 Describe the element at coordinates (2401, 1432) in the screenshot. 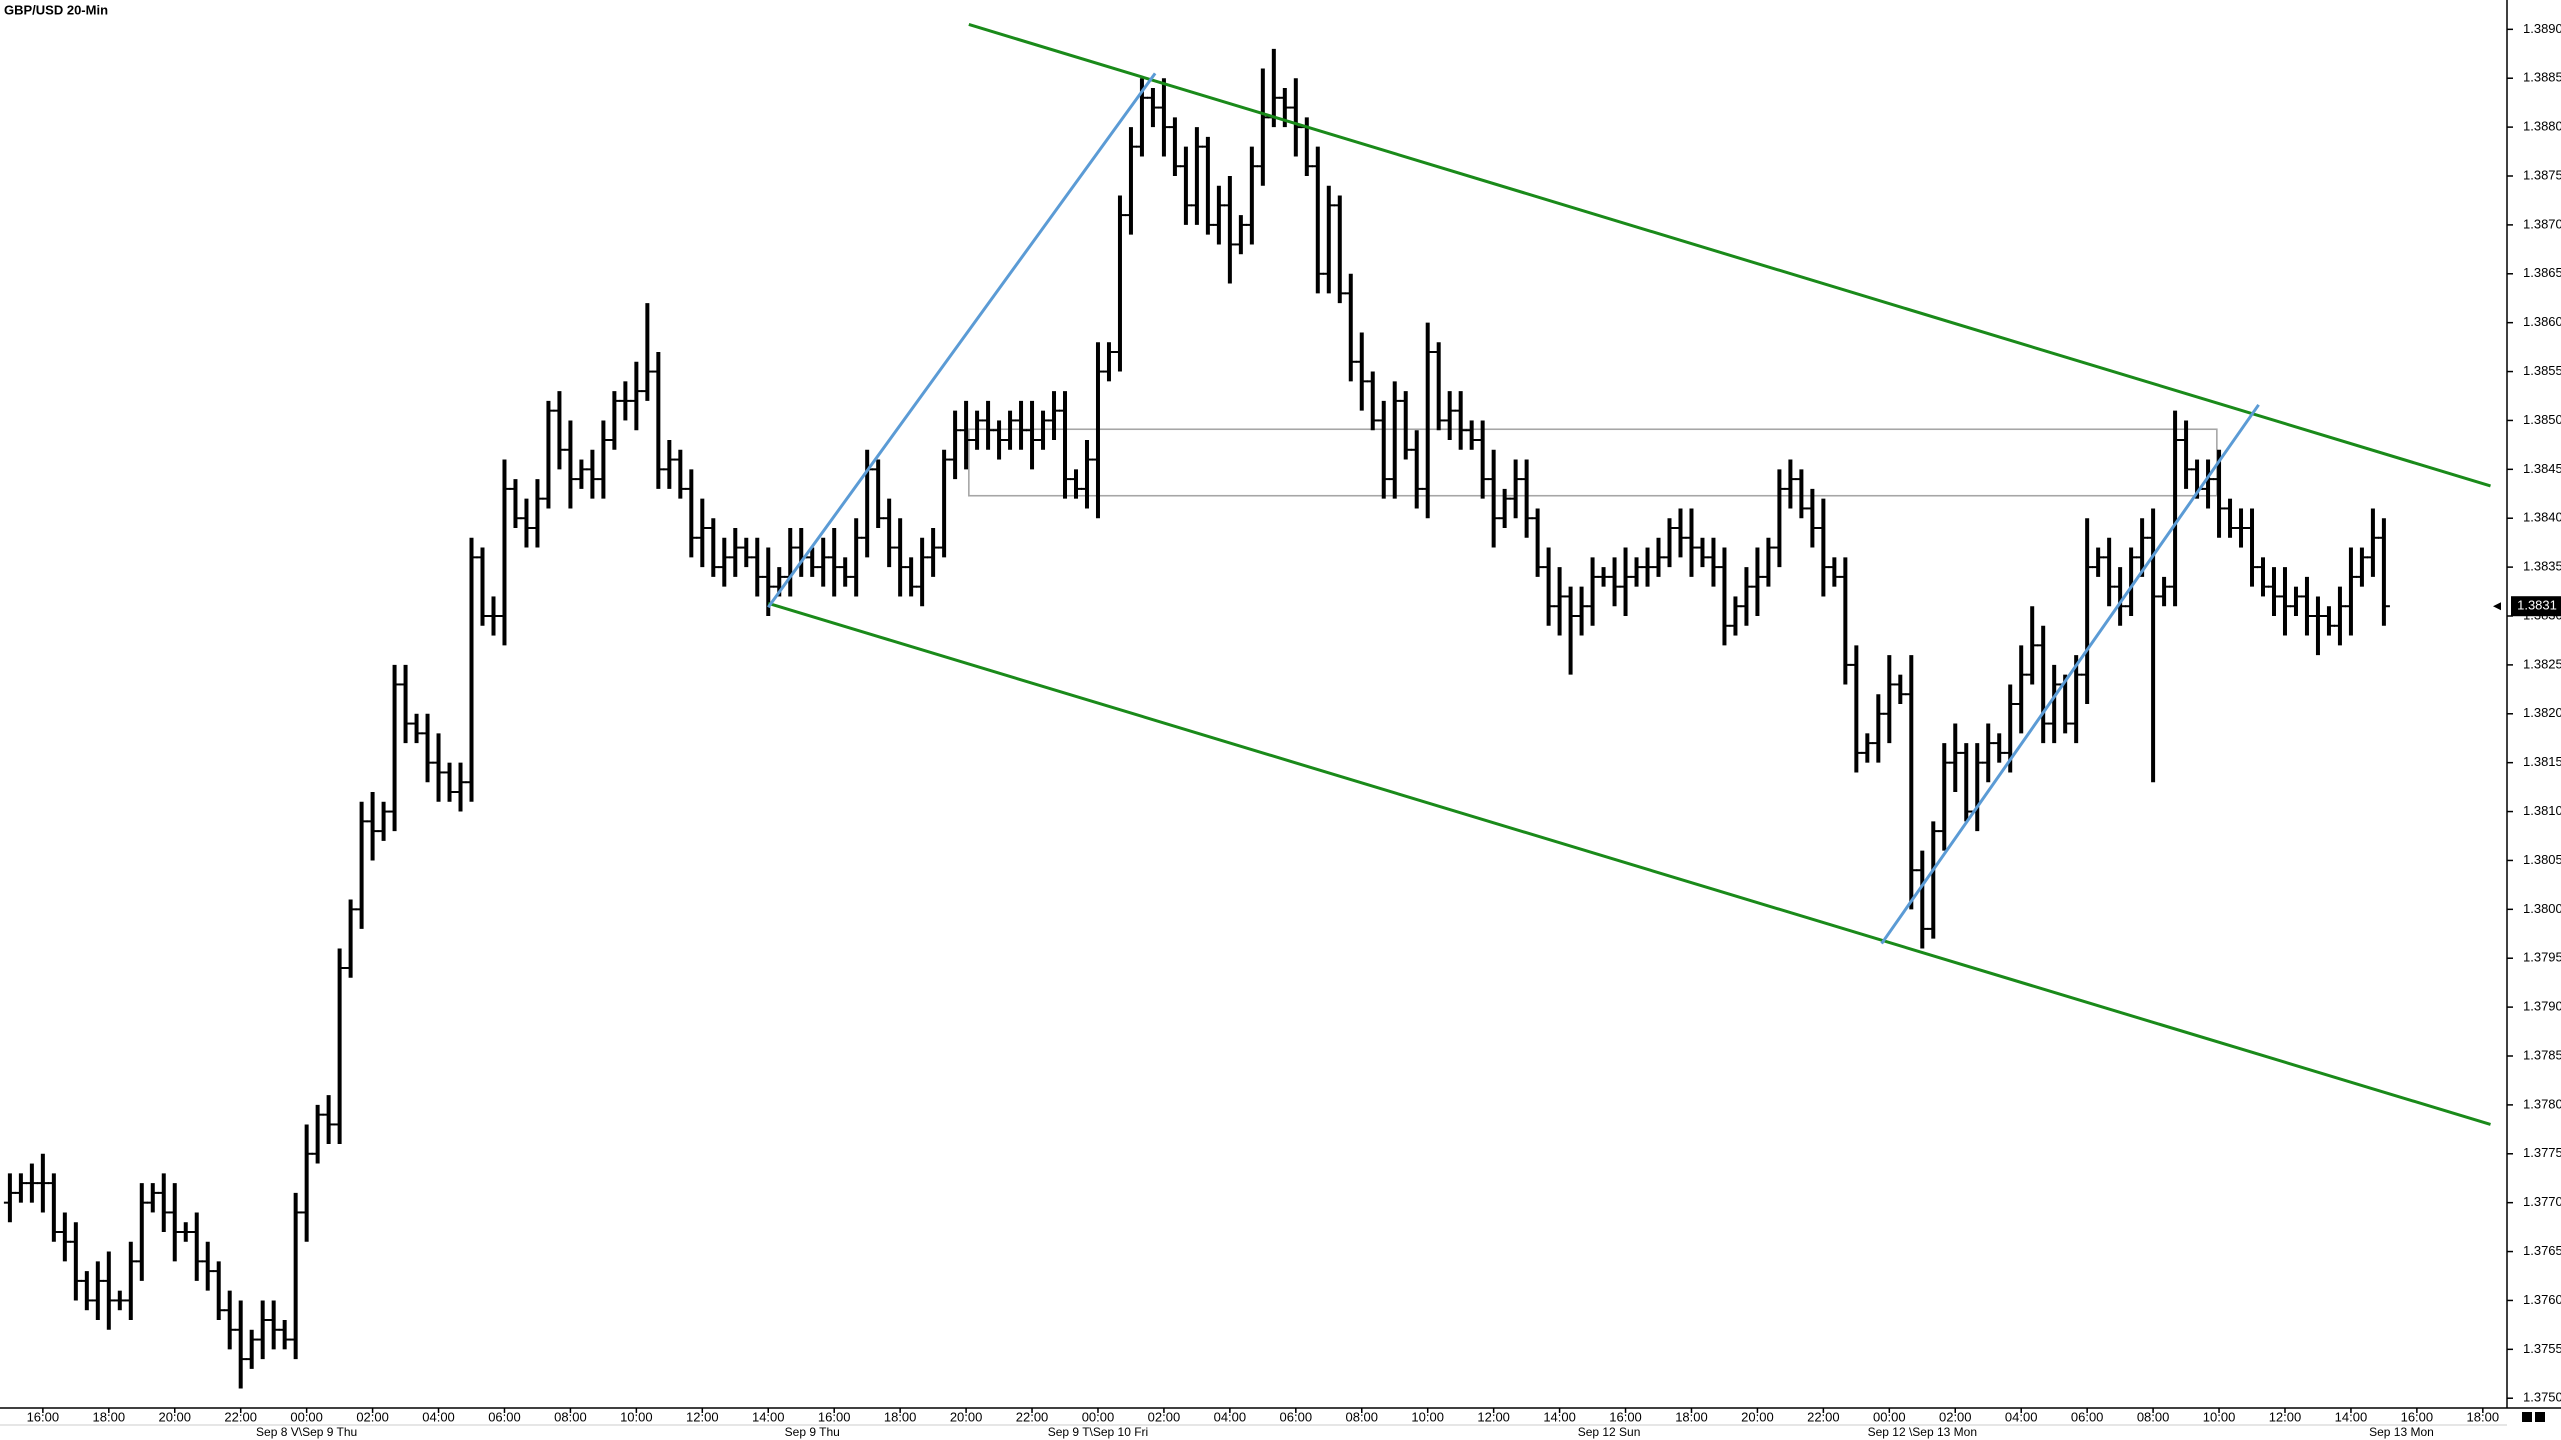

I see `date-label: Sep 13 Mon` at that location.